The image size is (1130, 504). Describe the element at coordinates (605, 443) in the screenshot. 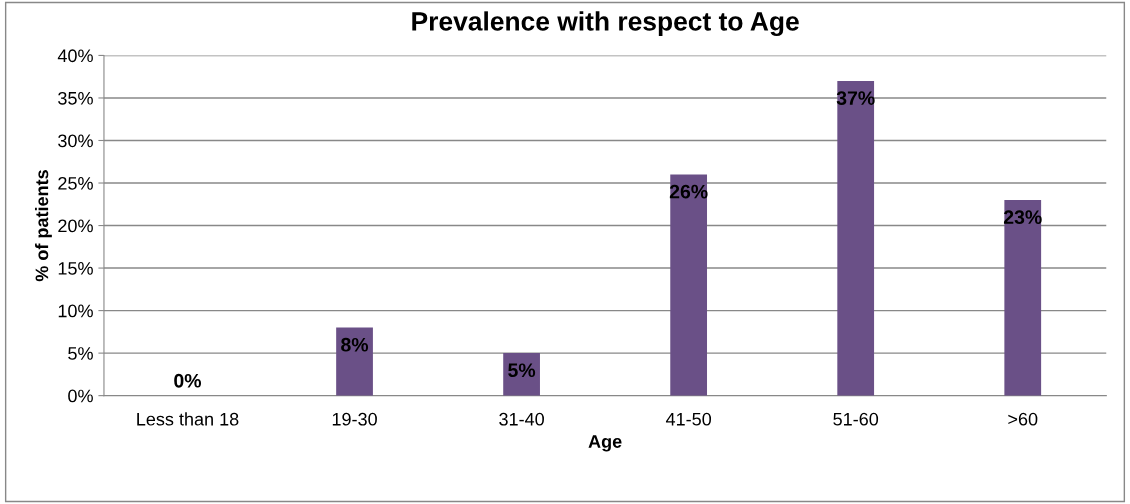

I see `x-axis-title: Age` at that location.